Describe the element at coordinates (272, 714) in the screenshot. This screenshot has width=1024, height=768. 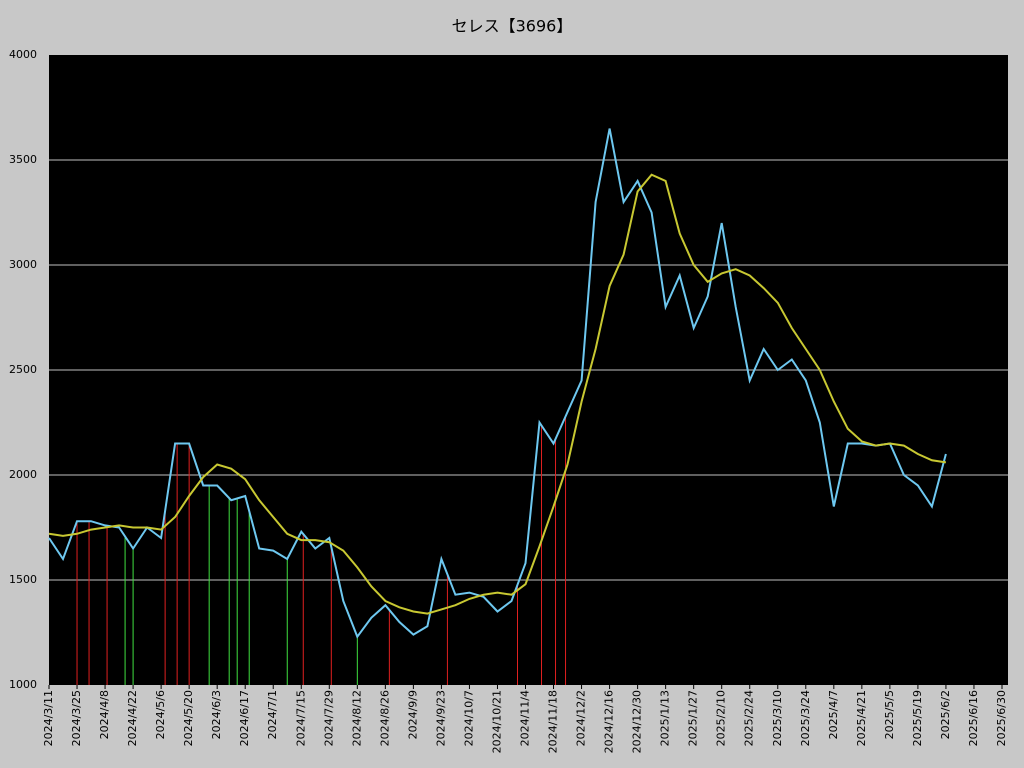
I see `x-tick-label: 2024/7/1` at that location.